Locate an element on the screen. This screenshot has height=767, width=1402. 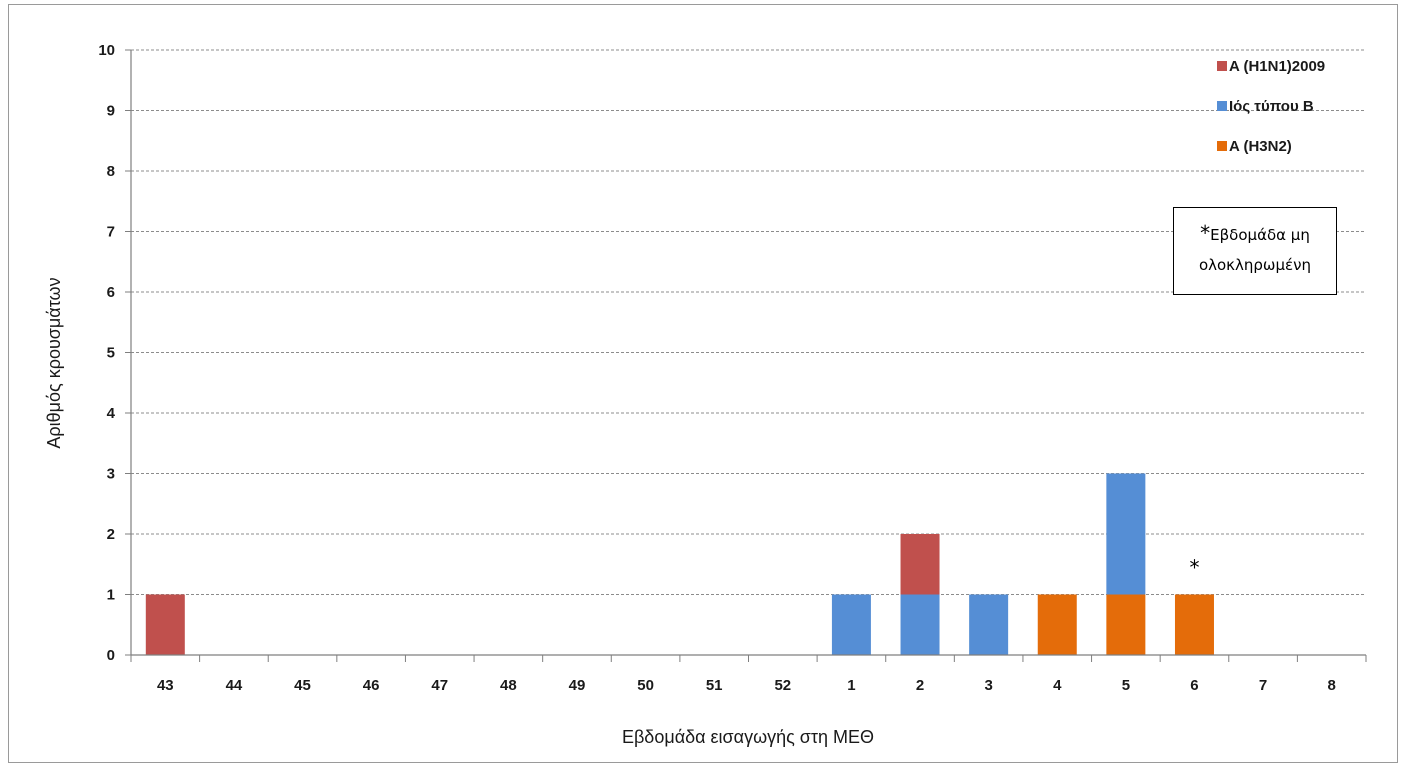
y-tick-label: 7 is located at coordinates (111, 232).